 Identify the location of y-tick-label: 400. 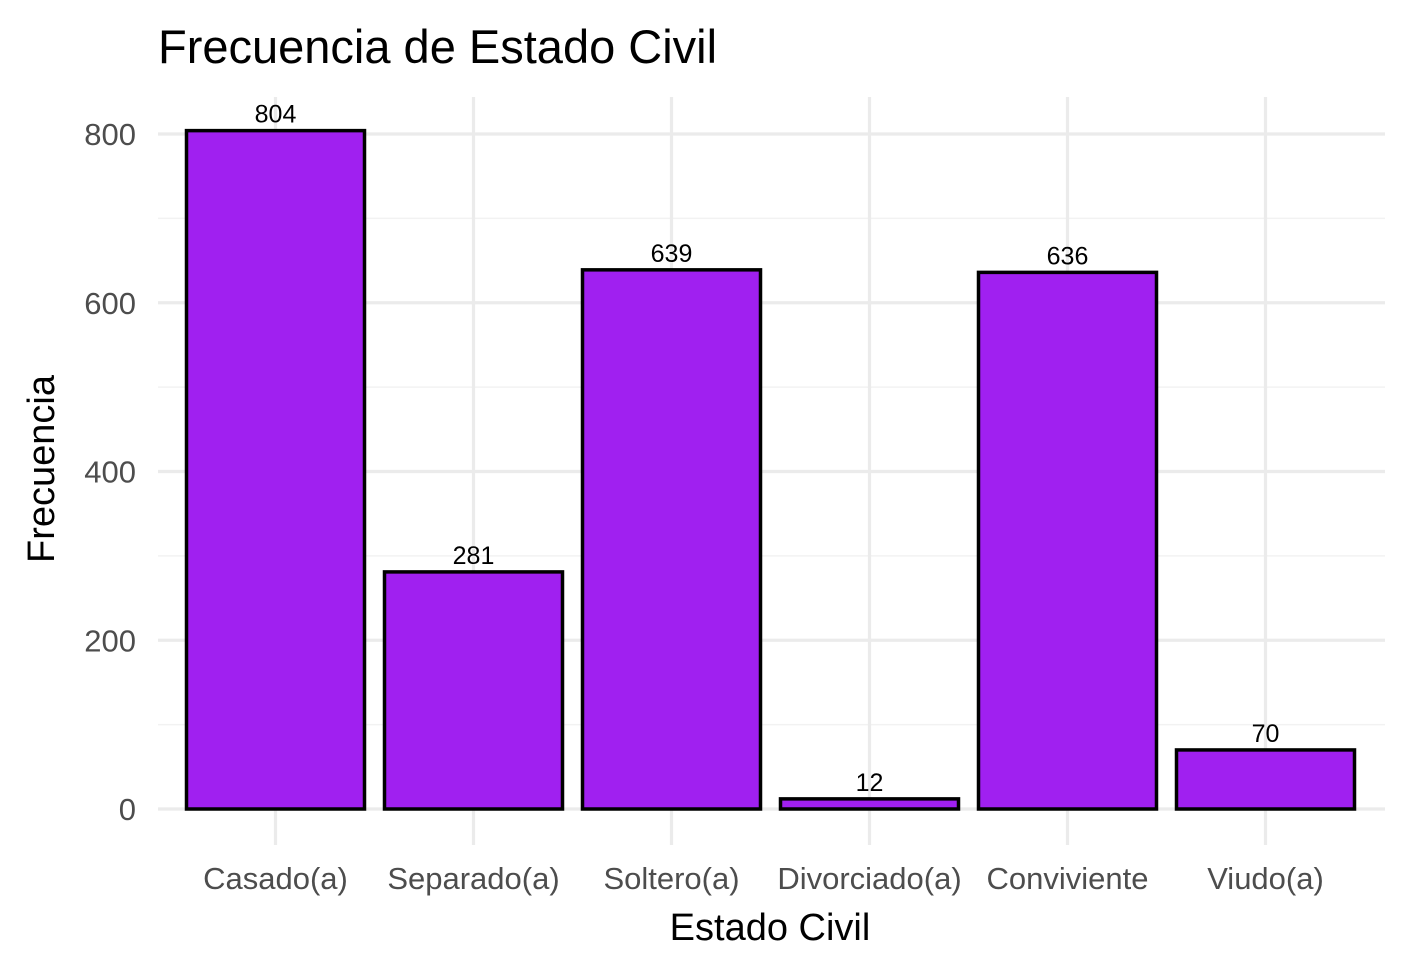
(110, 472).